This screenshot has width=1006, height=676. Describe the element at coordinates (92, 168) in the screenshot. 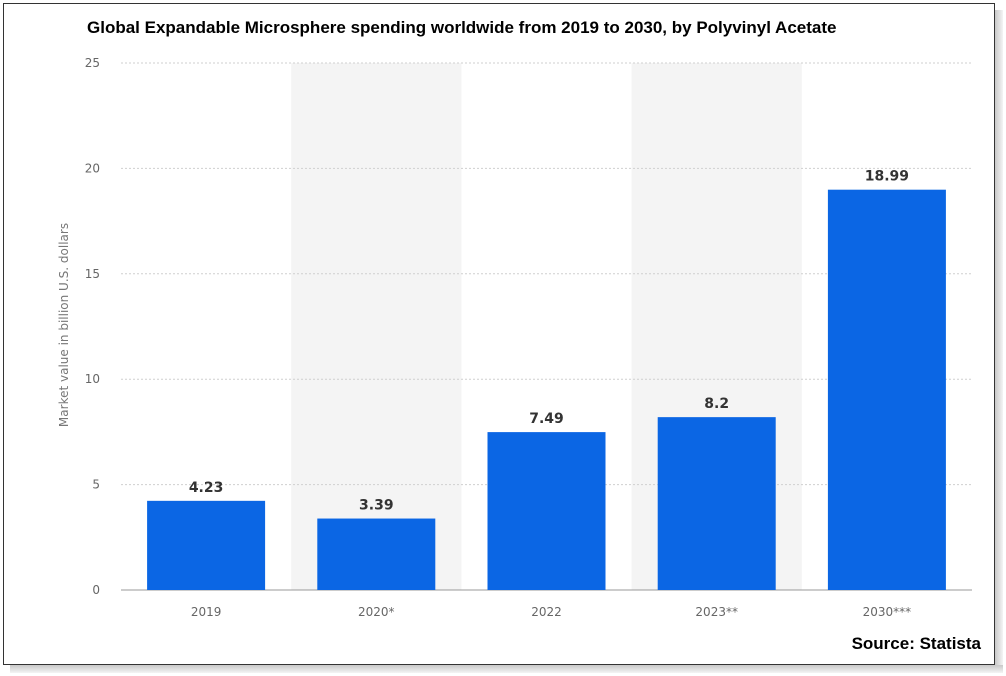

I see `y-tick-label: 20` at that location.